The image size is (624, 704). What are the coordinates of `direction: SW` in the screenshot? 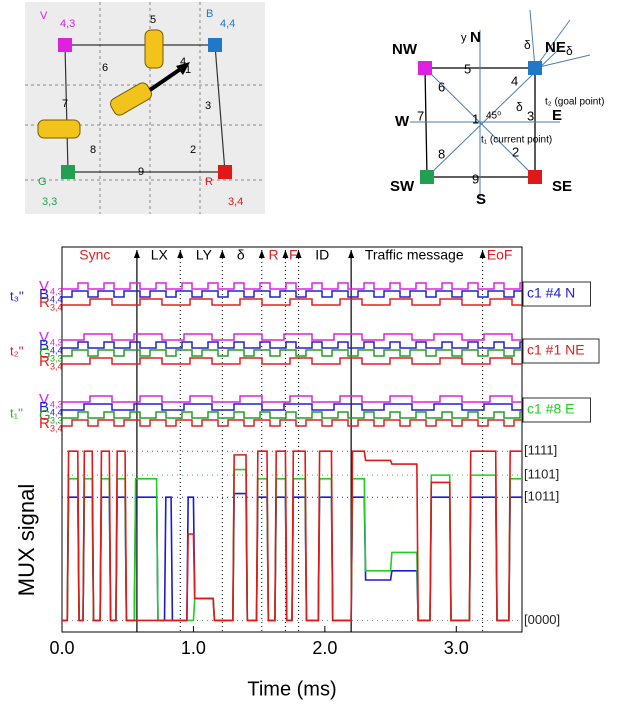 It's located at (402, 186).